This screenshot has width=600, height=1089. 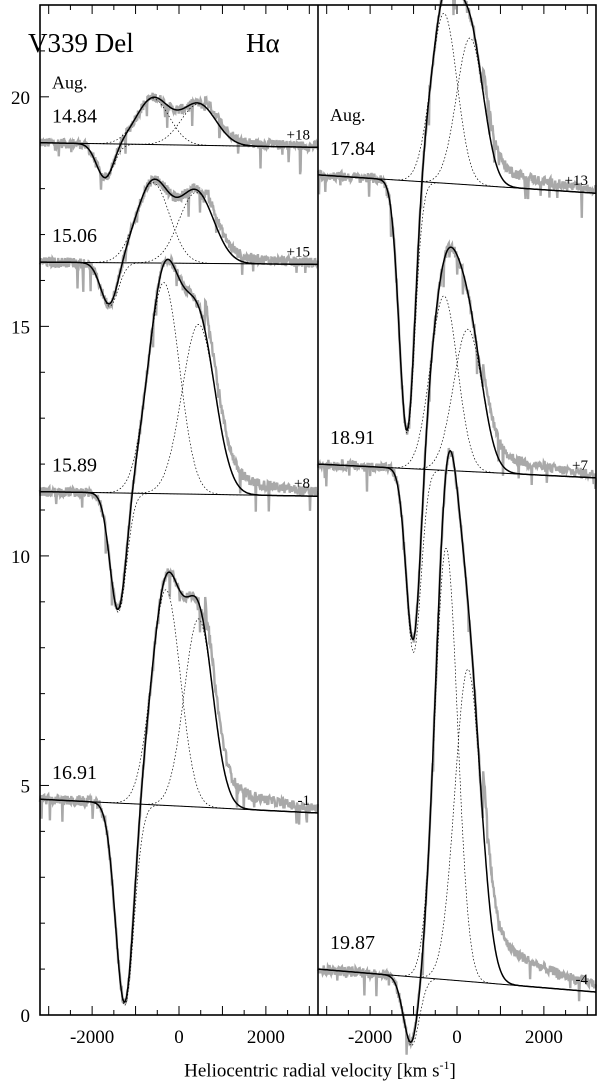 What do you see at coordinates (154, 43) in the screenshot?
I see `chart-labels: V339 Del Hα` at bounding box center [154, 43].